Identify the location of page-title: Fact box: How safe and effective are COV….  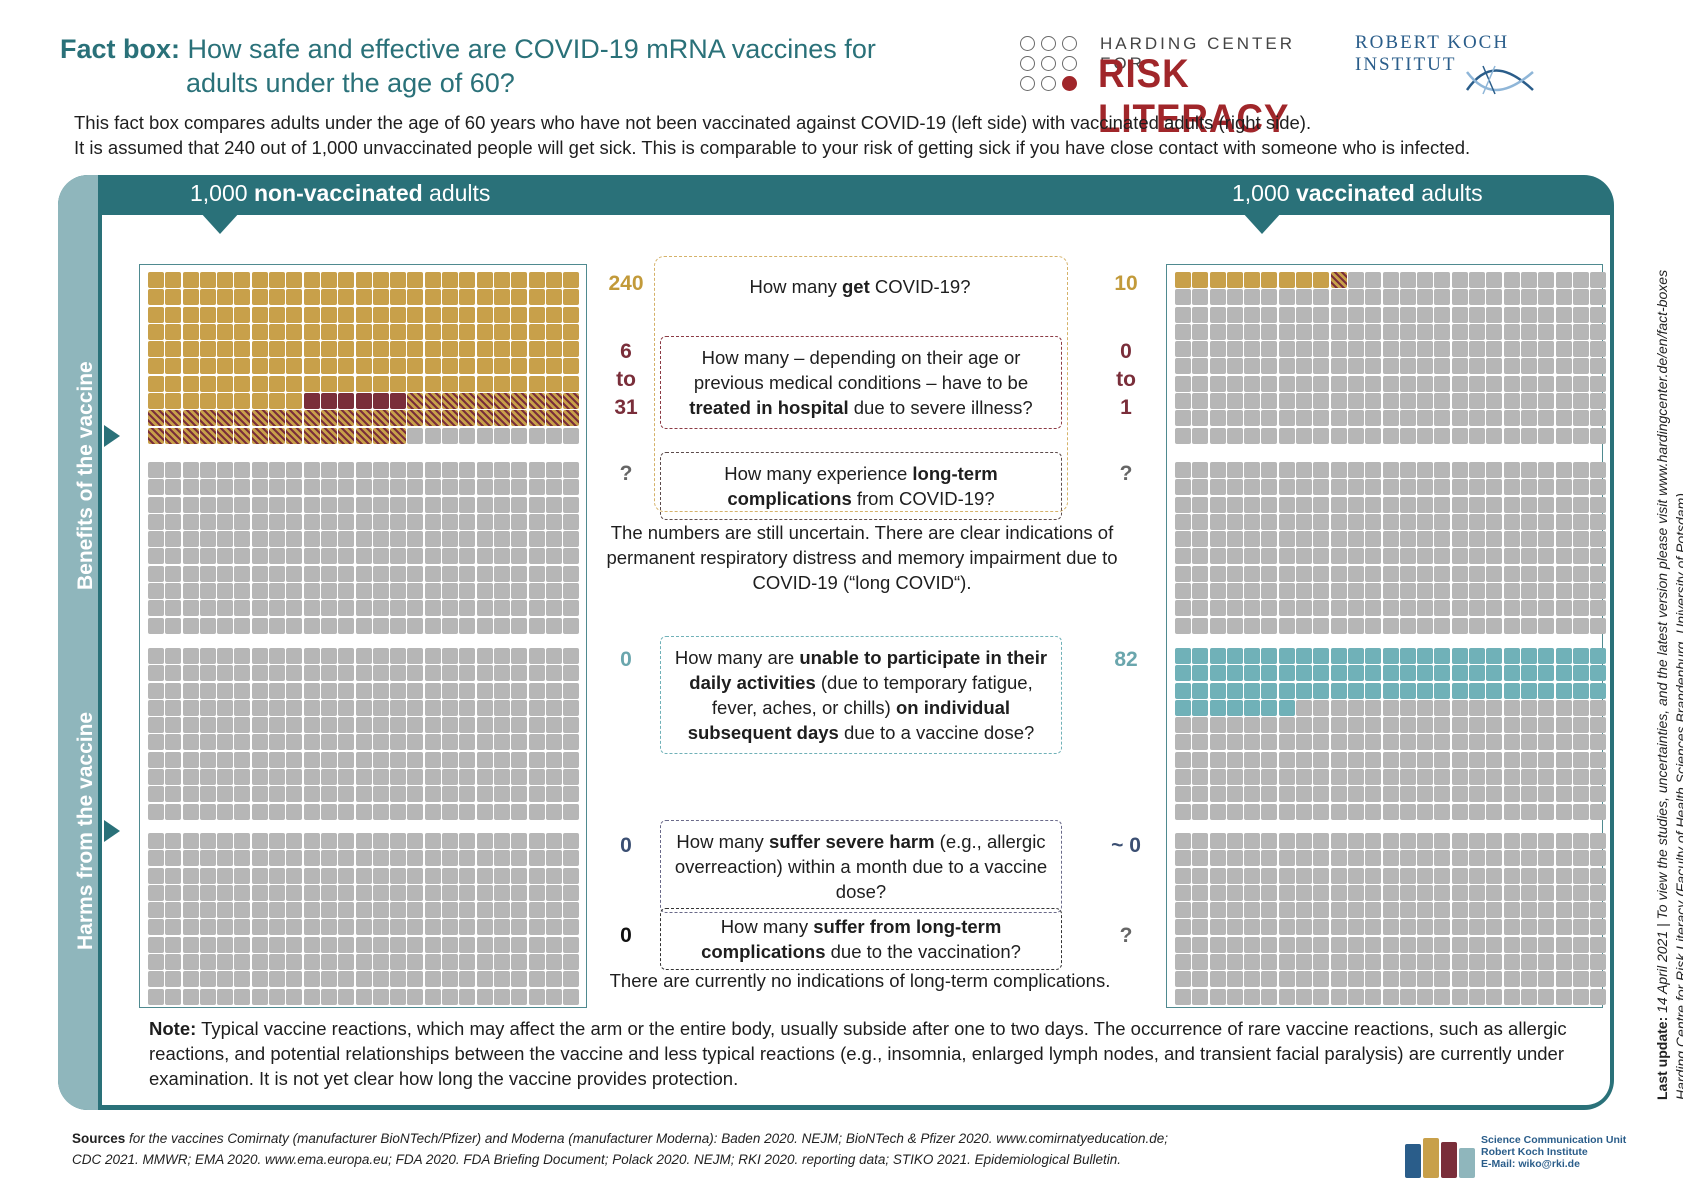
(510, 66).